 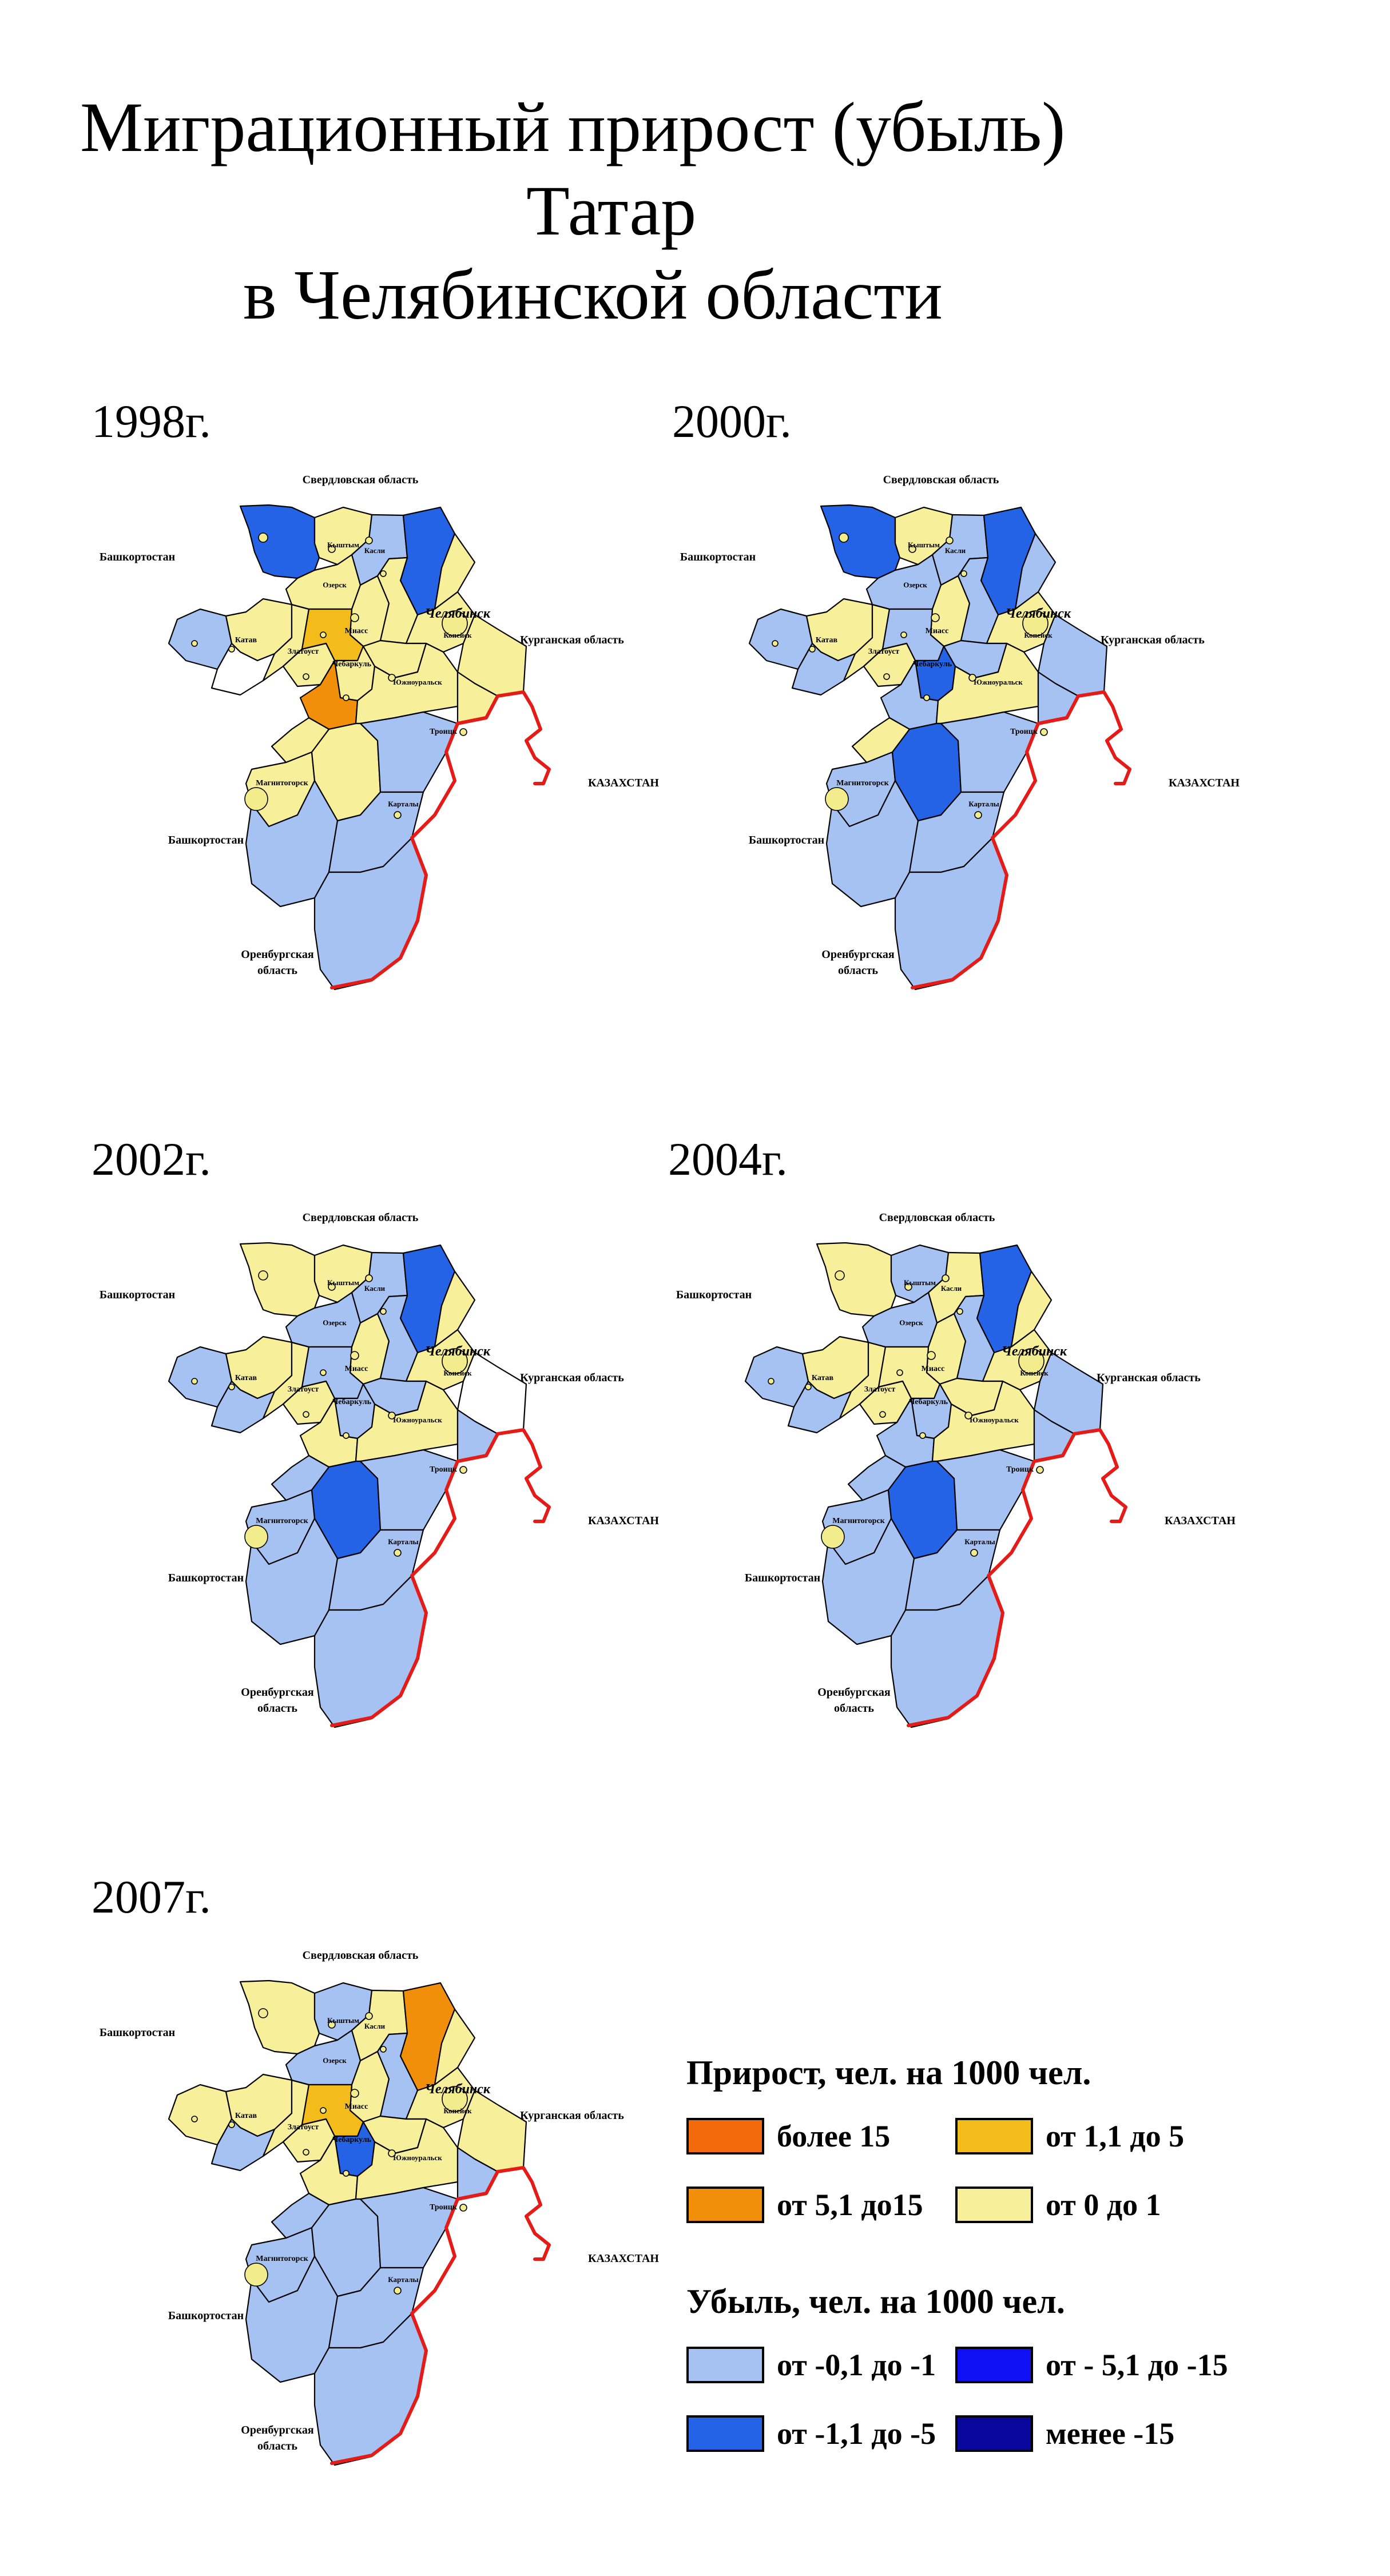 I want to click on legend-item-more-15: более 15, so click(x=788, y=2136).